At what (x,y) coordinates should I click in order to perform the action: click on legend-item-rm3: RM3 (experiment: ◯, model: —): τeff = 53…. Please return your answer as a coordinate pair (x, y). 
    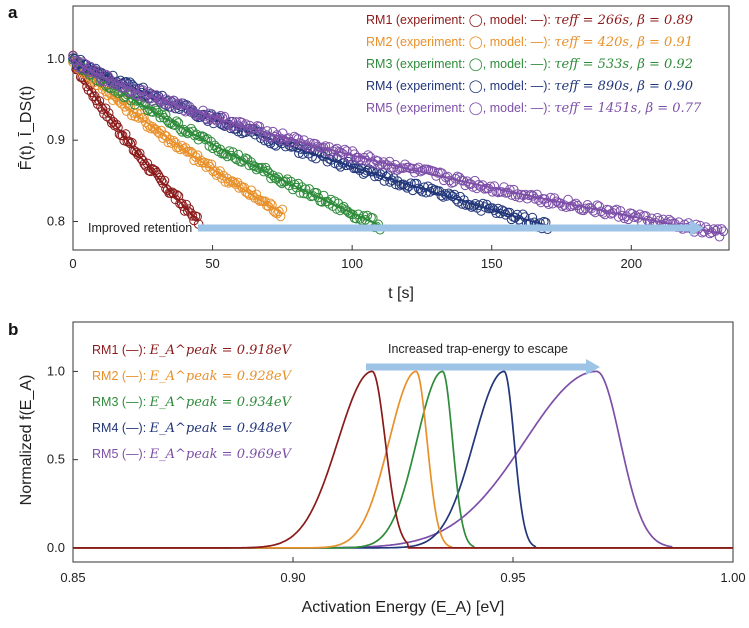
    Looking at the image, I should click on (529, 64).